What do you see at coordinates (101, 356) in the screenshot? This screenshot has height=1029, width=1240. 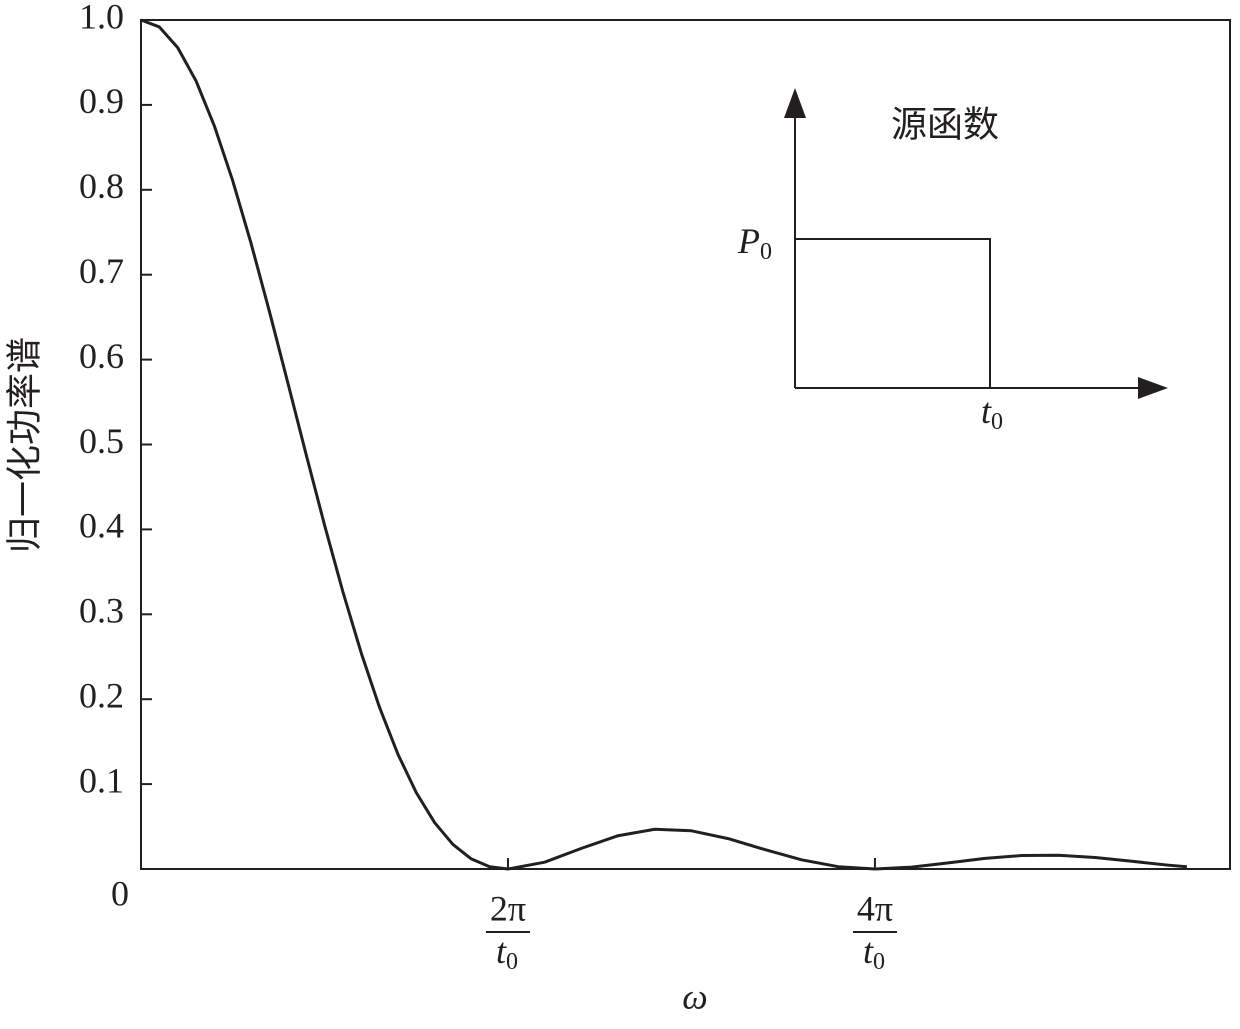 I see `y-tick-label: 0.6` at bounding box center [101, 356].